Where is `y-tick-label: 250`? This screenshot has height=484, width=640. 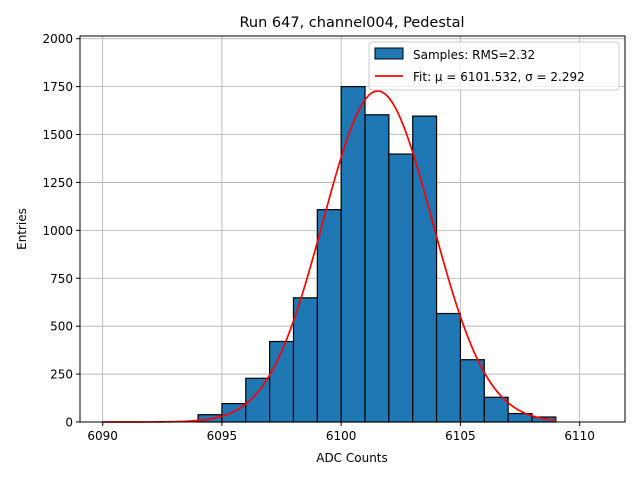
y-tick-label: 250 is located at coordinates (61, 375).